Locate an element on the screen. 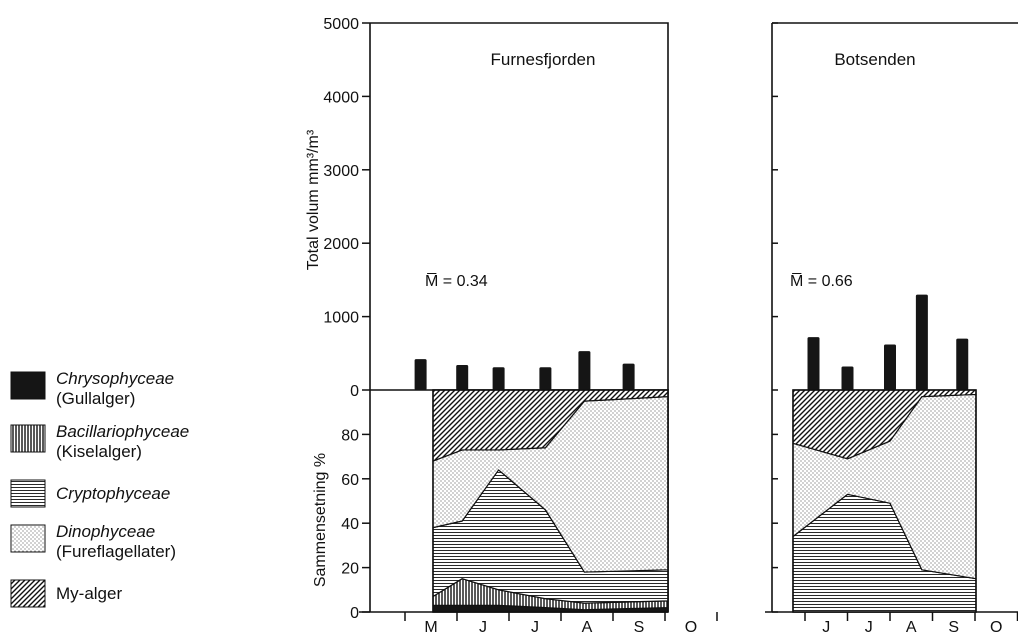 The height and width of the screenshot is (634, 1018). ytick-label-volume: 2000 is located at coordinates (341, 244).